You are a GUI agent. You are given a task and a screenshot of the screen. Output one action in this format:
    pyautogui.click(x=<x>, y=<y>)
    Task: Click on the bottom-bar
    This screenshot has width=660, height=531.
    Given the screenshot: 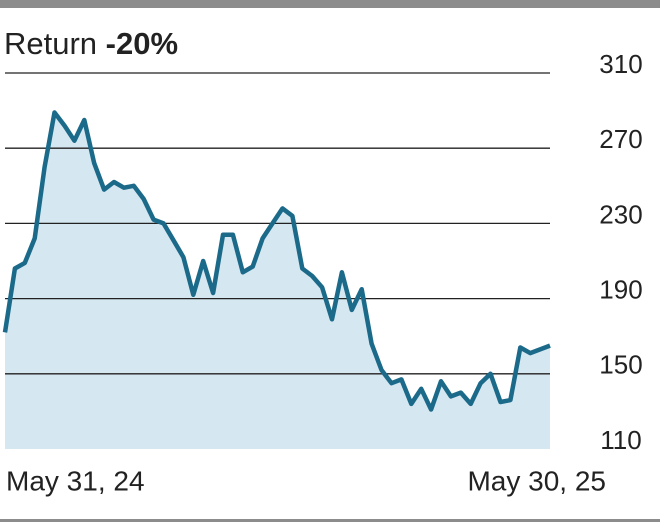 What is the action you would take?
    pyautogui.click(x=330, y=520)
    